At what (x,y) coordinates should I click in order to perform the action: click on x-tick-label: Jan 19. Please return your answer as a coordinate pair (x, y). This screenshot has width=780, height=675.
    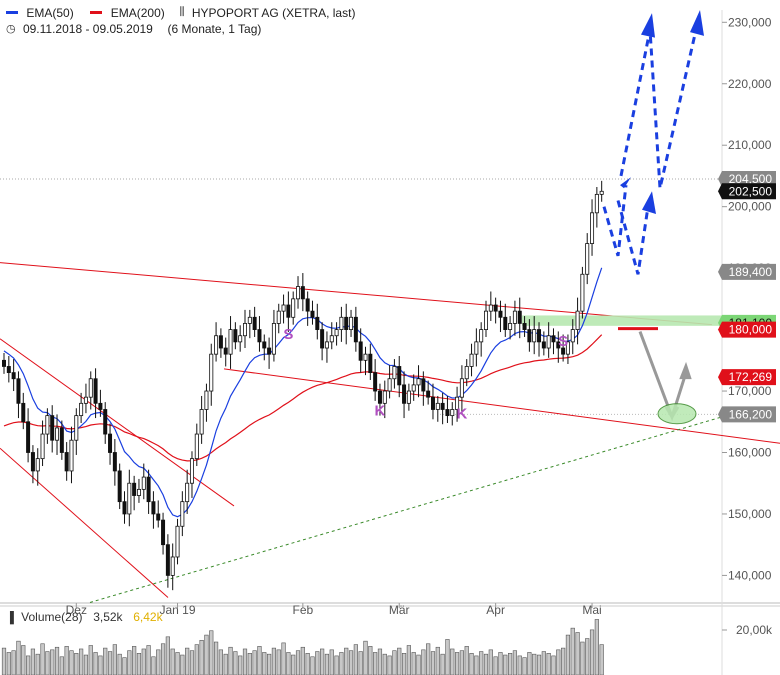
    Looking at the image, I should click on (178, 610).